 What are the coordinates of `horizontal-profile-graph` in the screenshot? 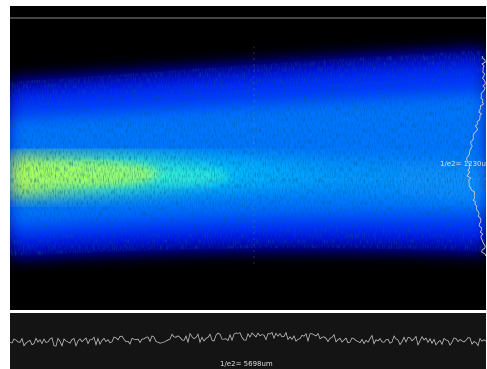 It's located at (248, 339).